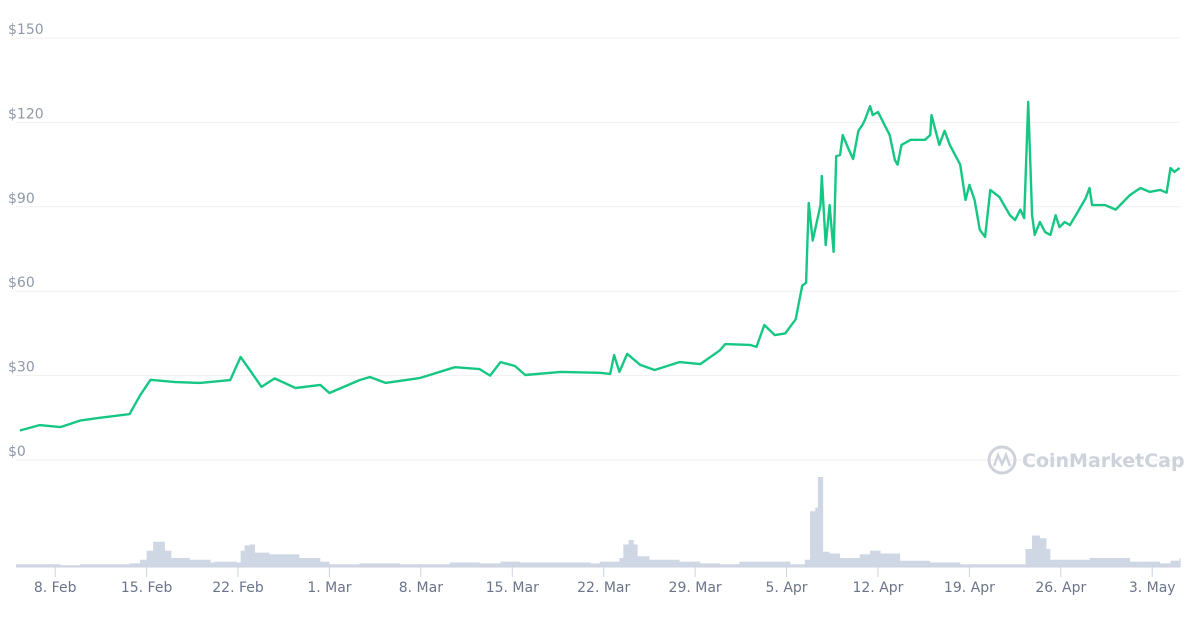 The image size is (1200, 629). I want to click on coinmarketcap-logo-icon, so click(1002, 460).